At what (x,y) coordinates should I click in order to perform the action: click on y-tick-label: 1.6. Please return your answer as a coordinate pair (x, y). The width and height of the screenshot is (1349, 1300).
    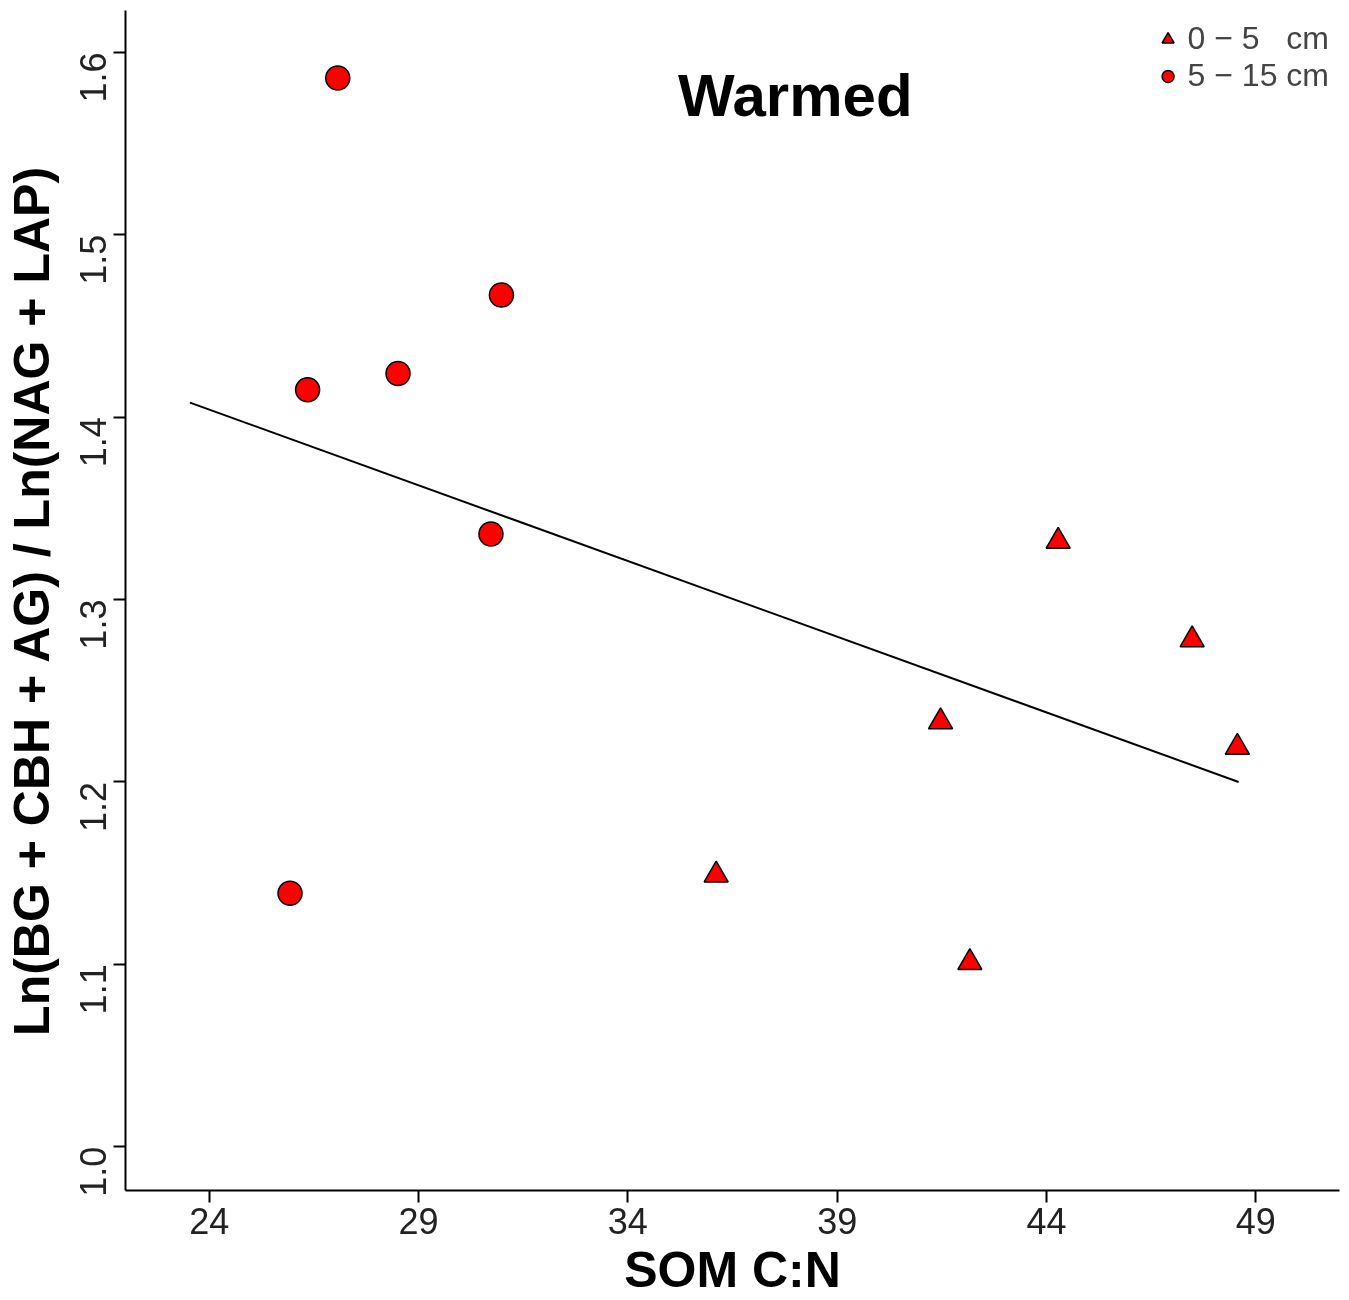
    Looking at the image, I should click on (94, 77).